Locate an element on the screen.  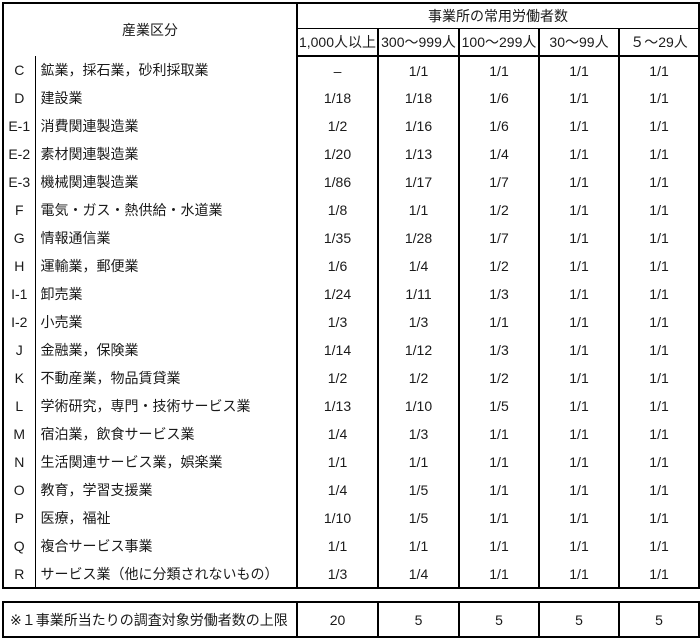
workers-cap-table: ※１事業所当たりの調査対象労働者数の上限 20 5 5 5 5 is located at coordinates (351, 619).